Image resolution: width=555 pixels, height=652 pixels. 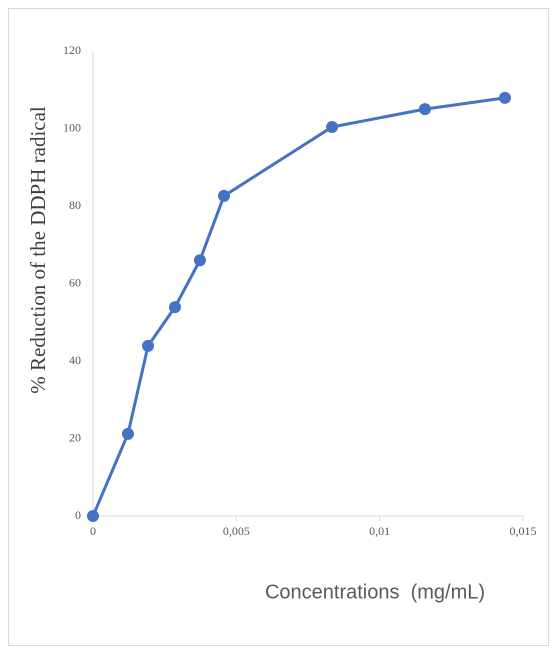 I want to click on y-tick-label: 120, so click(x=72, y=50).